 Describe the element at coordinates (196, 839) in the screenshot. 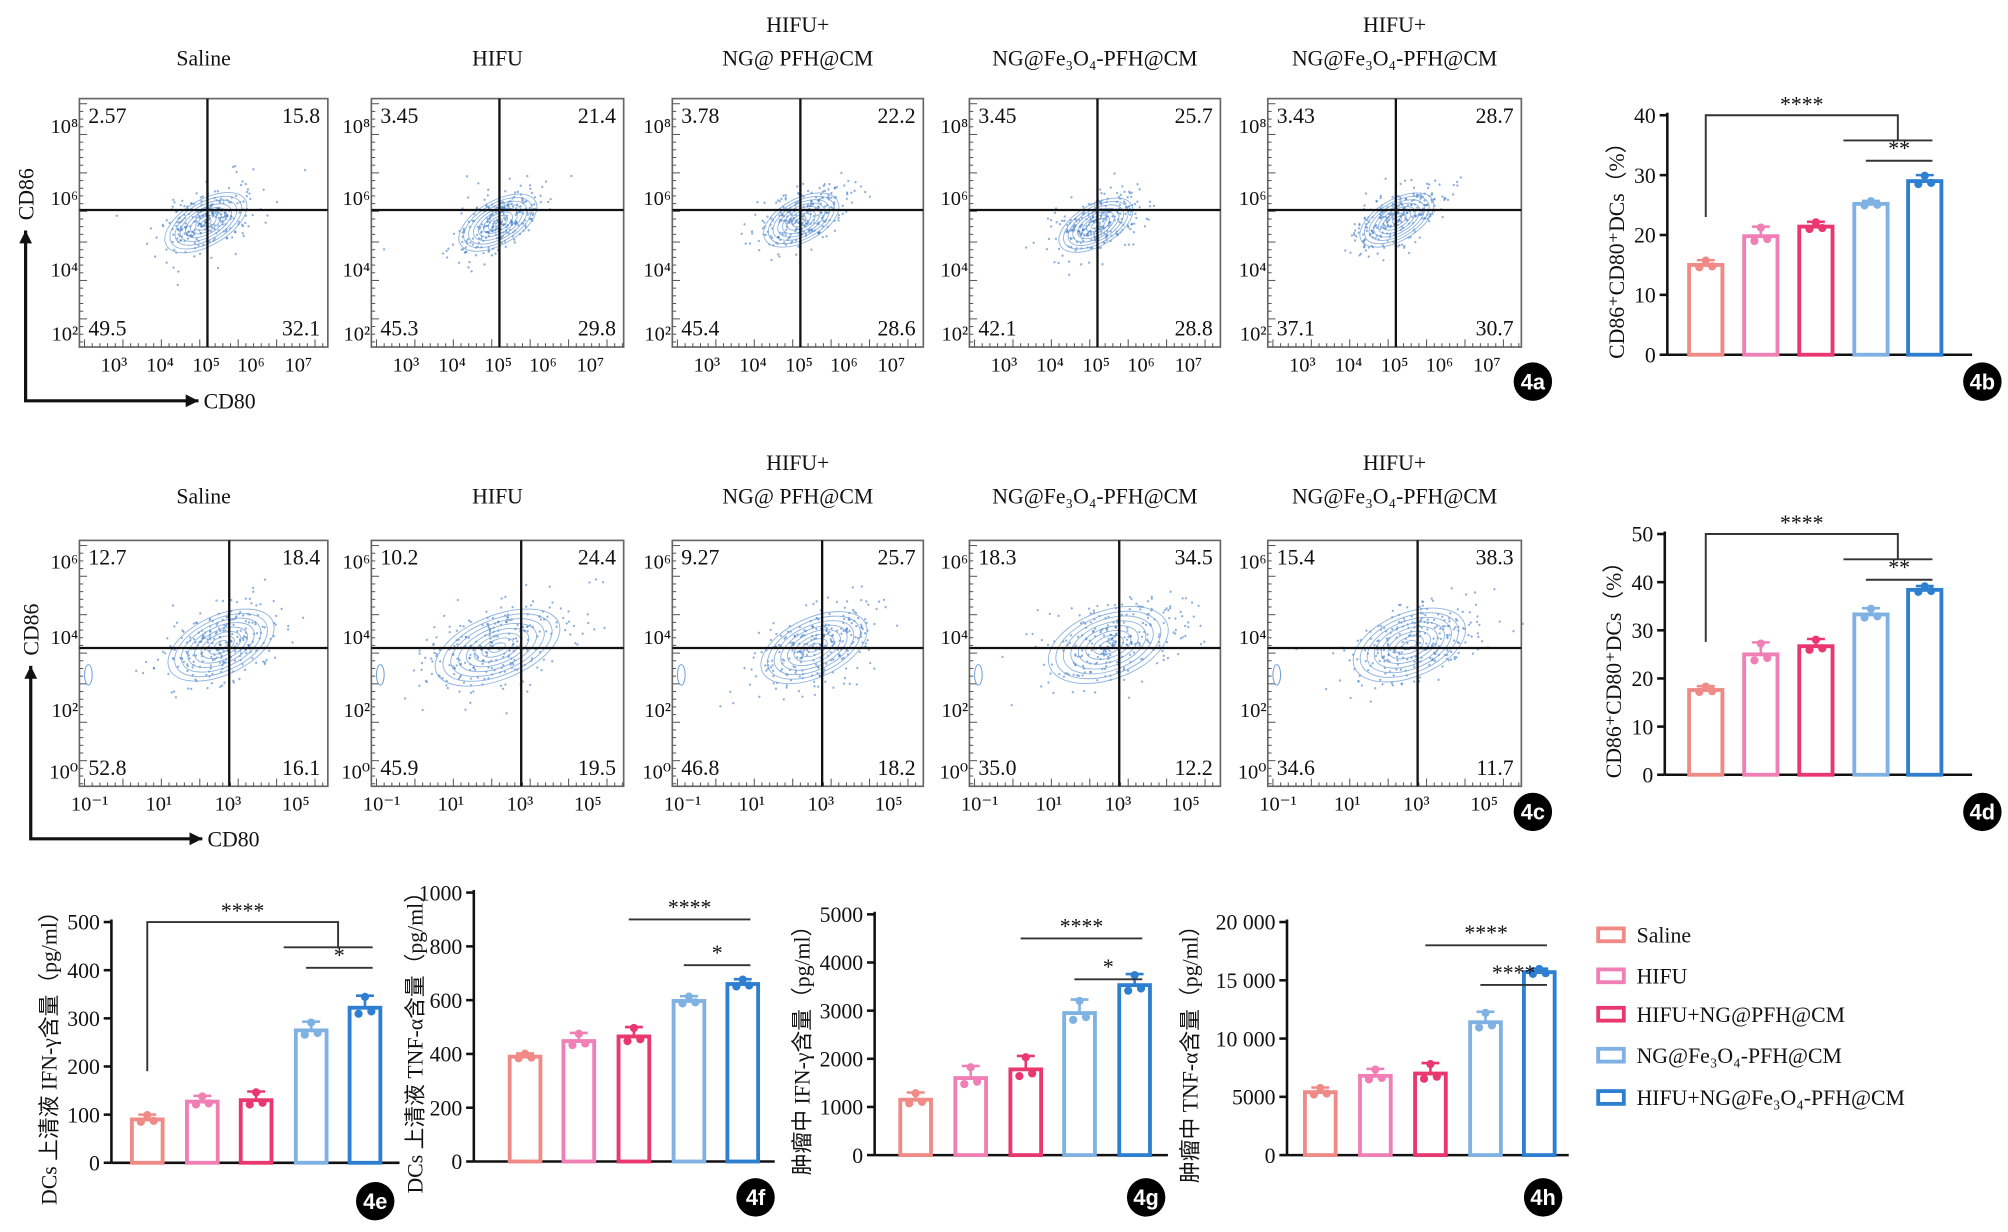

I see `arrow-right-icon` at that location.